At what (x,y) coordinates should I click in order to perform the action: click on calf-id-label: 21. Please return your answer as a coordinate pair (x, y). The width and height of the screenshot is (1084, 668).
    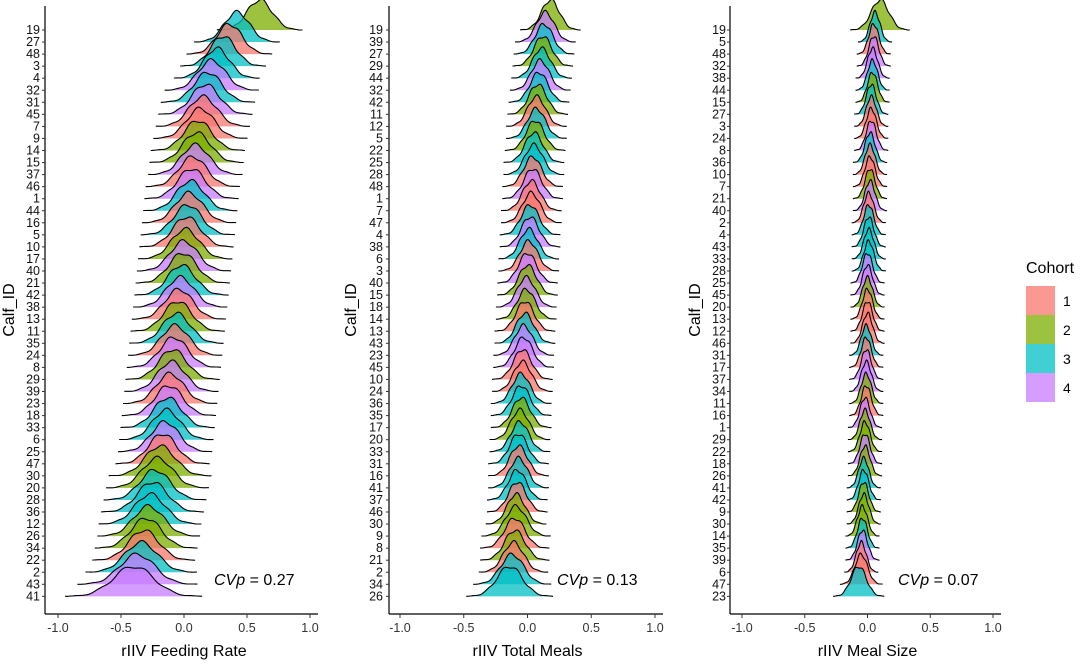
    Looking at the image, I should click on (719, 199).